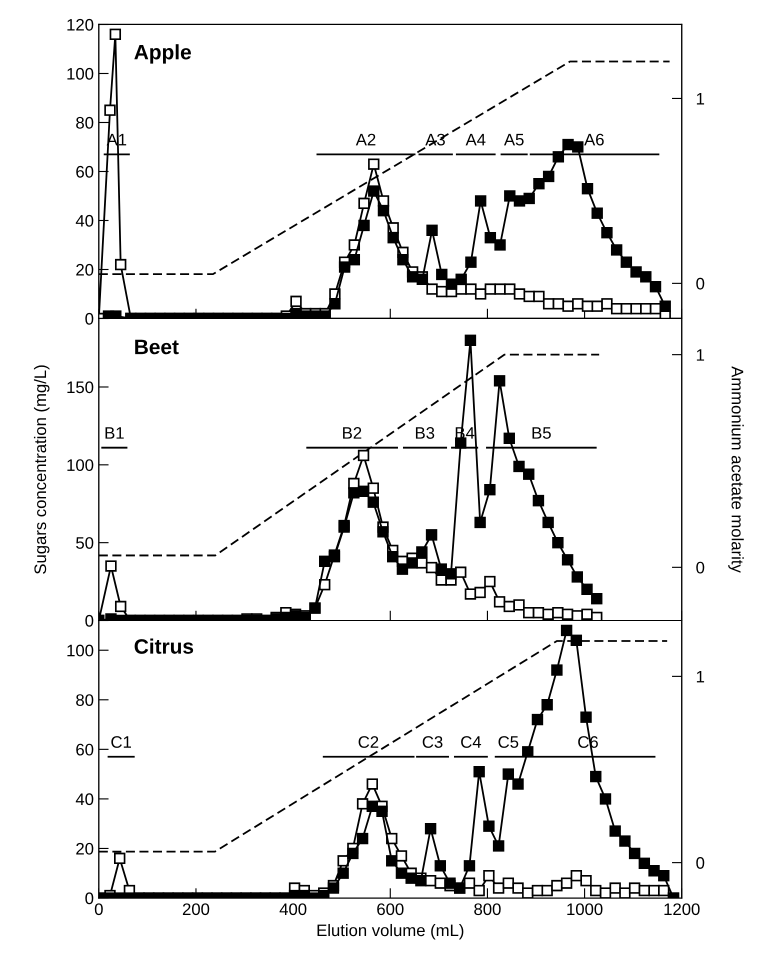  What do you see at coordinates (425, 433) in the screenshot?
I see `annotation: B3` at bounding box center [425, 433].